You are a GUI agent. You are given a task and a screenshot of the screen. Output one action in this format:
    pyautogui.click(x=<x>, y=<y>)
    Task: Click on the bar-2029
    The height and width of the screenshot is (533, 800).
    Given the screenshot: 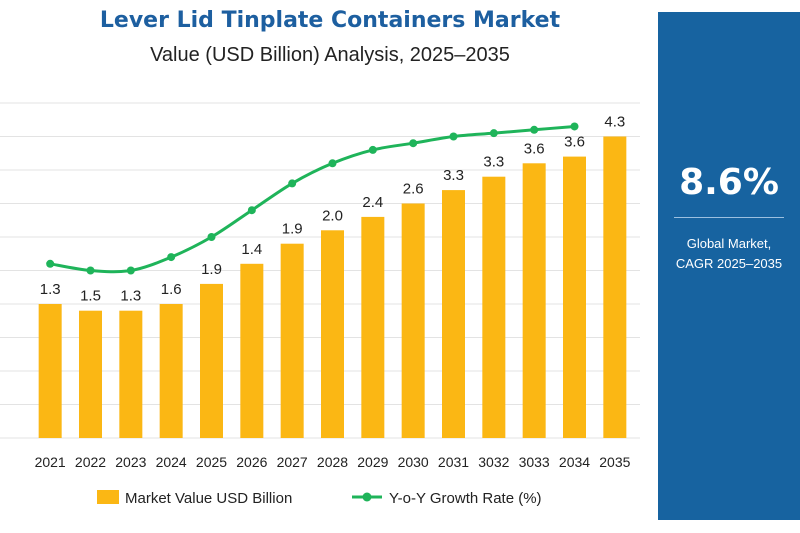 What is the action you would take?
    pyautogui.click(x=373, y=327)
    